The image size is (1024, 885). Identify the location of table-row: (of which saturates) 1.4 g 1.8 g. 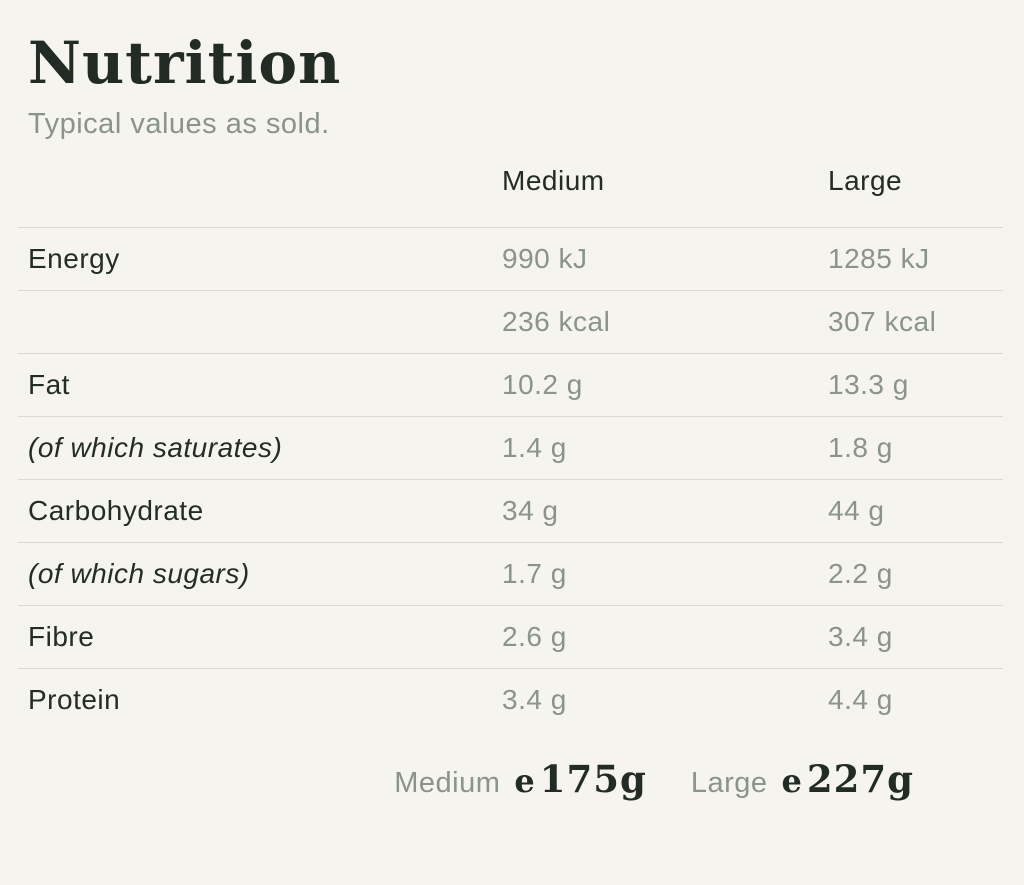
(510, 447).